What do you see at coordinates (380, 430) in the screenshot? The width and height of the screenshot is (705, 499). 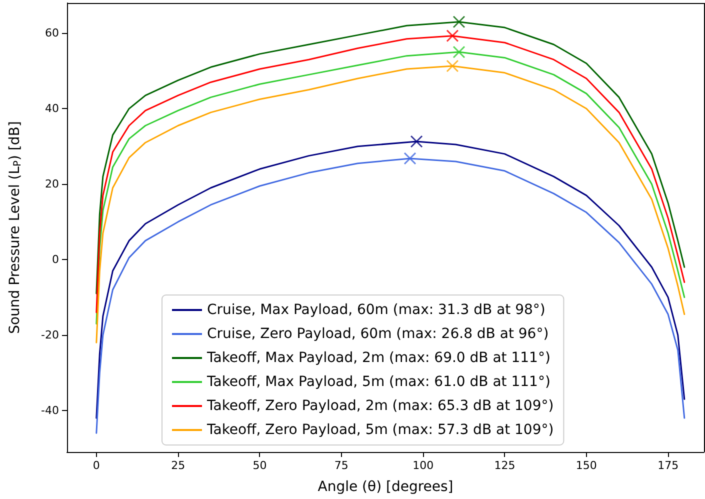 I see `legend-label: Takeoff, Zero Payload, 5m (max: 57.3 dB at 109°)` at bounding box center [380, 430].